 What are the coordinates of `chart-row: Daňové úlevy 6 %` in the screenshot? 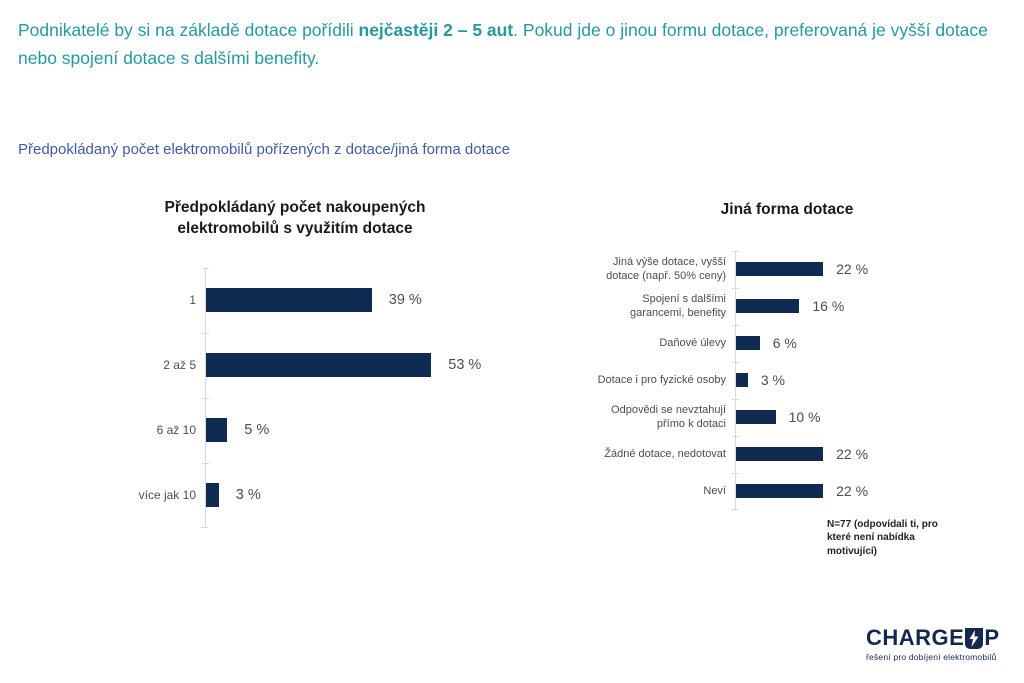 It's located at (800, 343).